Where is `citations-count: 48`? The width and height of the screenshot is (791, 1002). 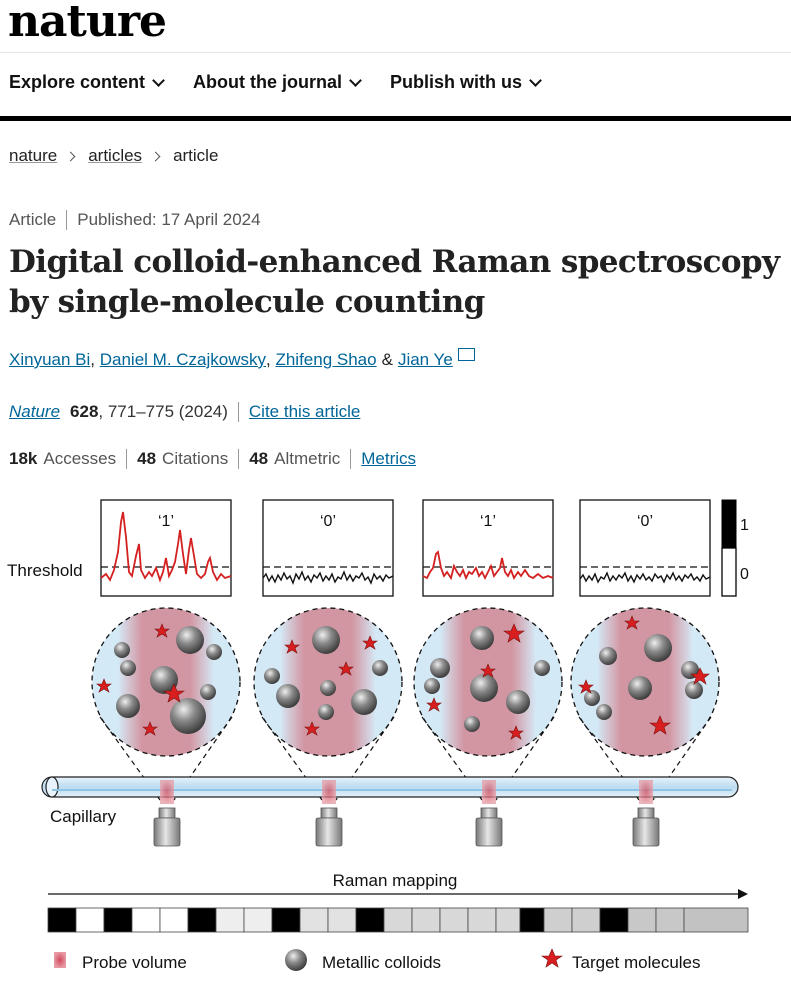 citations-count: 48 is located at coordinates (147, 458).